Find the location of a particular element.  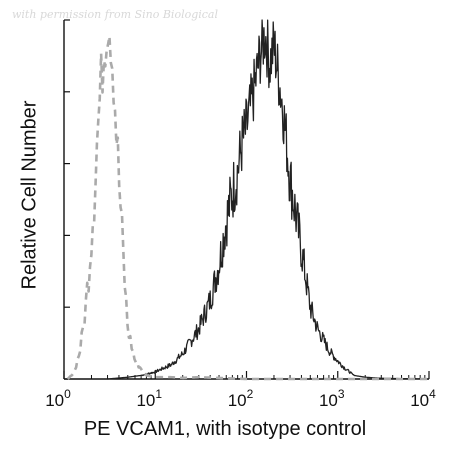

x-tick-label: 10⁴ is located at coordinates (423, 398).